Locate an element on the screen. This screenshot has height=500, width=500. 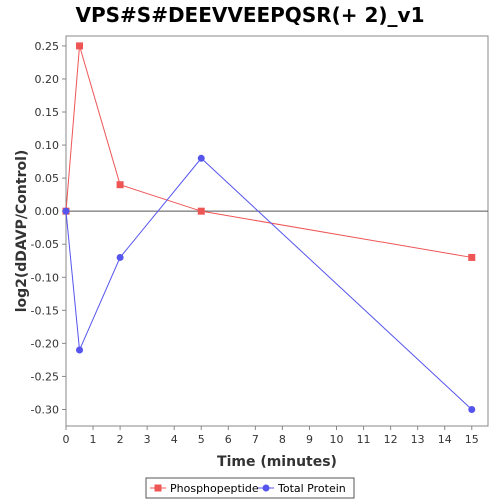
y-tick-label: 0.20 is located at coordinates (47, 79).